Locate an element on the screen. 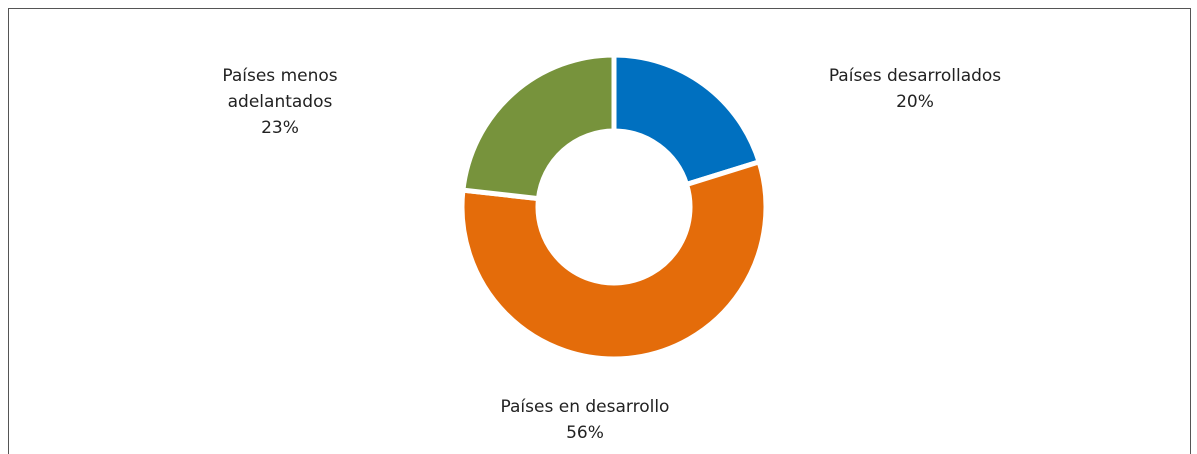  data-label: Países desarrollados 20% is located at coordinates (915, 89).